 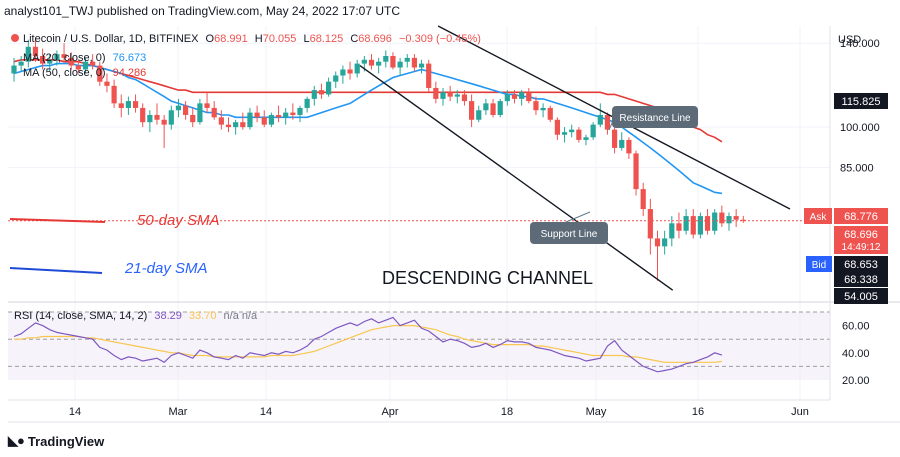 What do you see at coordinates (846, 216) in the screenshot?
I see `ask-badge: Ask 68.776` at bounding box center [846, 216].